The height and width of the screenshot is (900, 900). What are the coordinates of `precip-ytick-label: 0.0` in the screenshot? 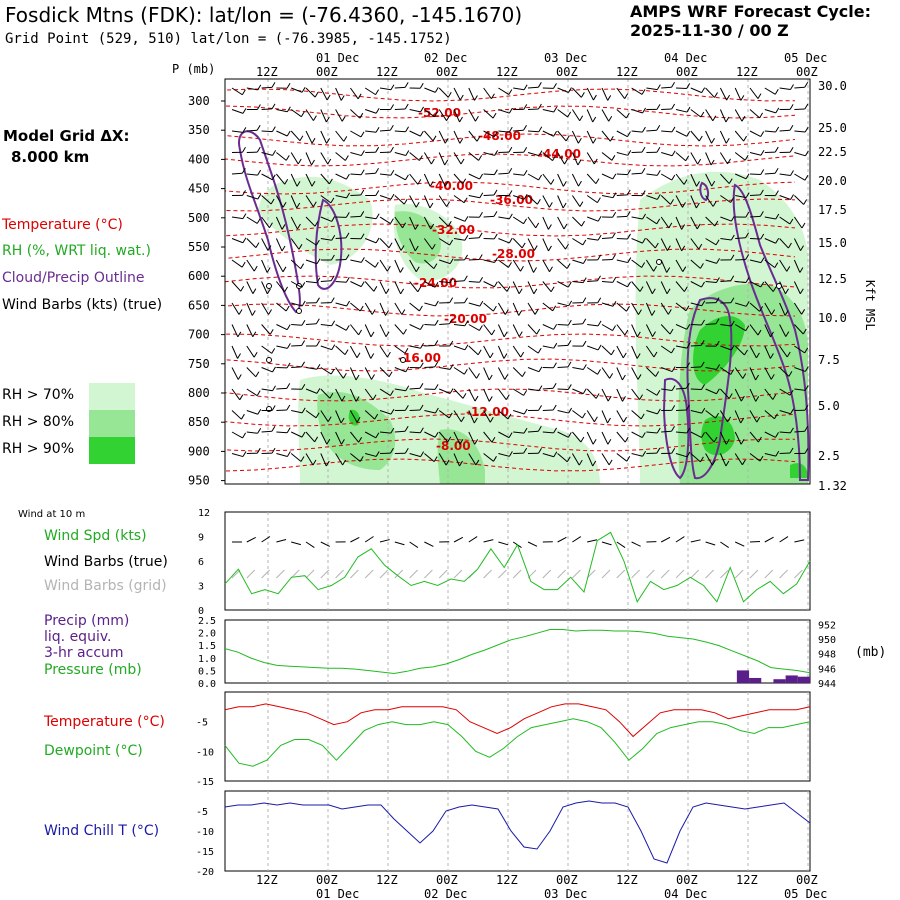 It's located at (207, 684).